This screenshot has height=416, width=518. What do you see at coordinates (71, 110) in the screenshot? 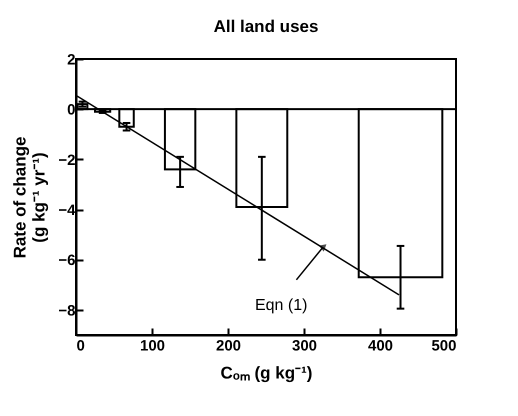
I see `y-tick-label: 0` at bounding box center [71, 110].